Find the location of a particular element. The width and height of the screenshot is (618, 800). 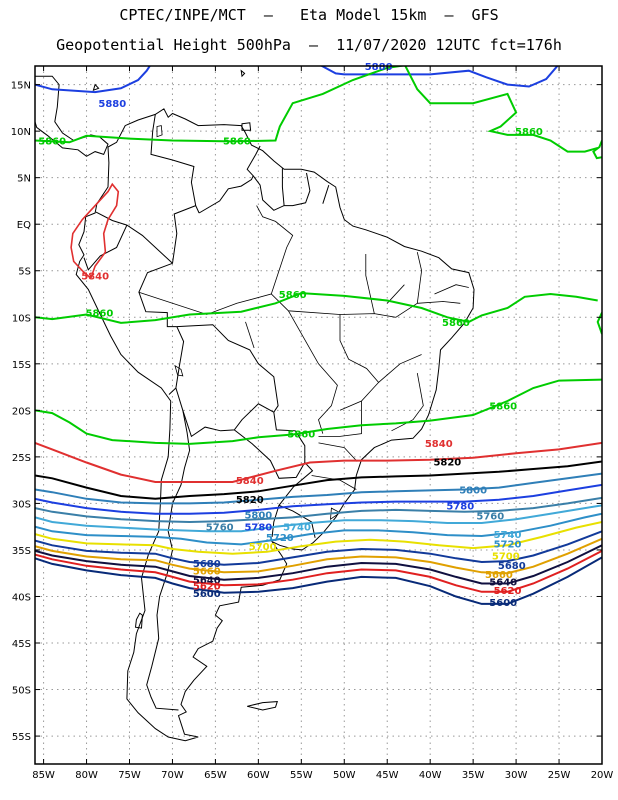

contour-label: 5600 is located at coordinates (503, 603).